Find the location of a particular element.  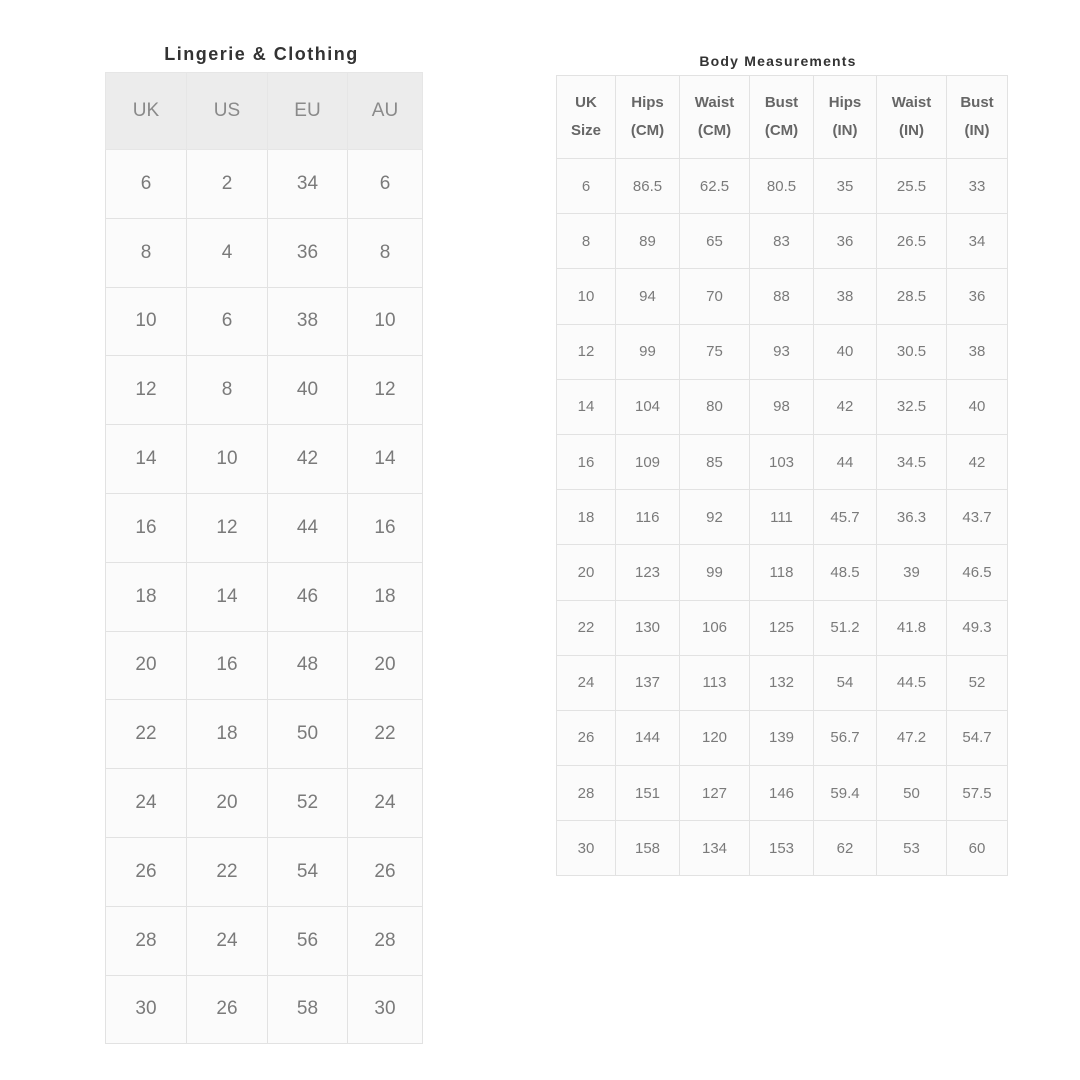

table-row: 10 6 38 10 is located at coordinates (264, 321).